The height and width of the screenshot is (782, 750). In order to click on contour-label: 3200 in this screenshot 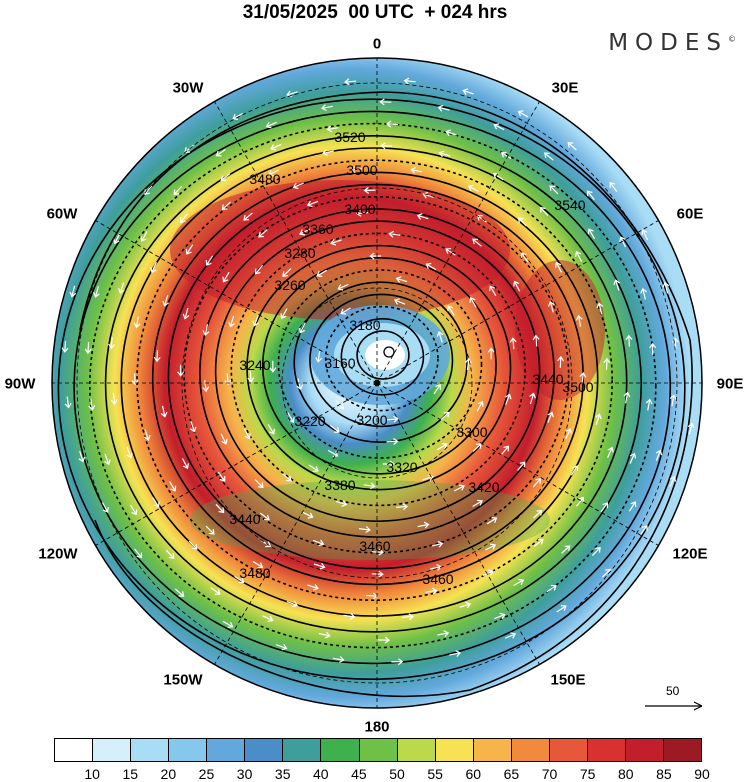, I will do `click(371, 420)`.